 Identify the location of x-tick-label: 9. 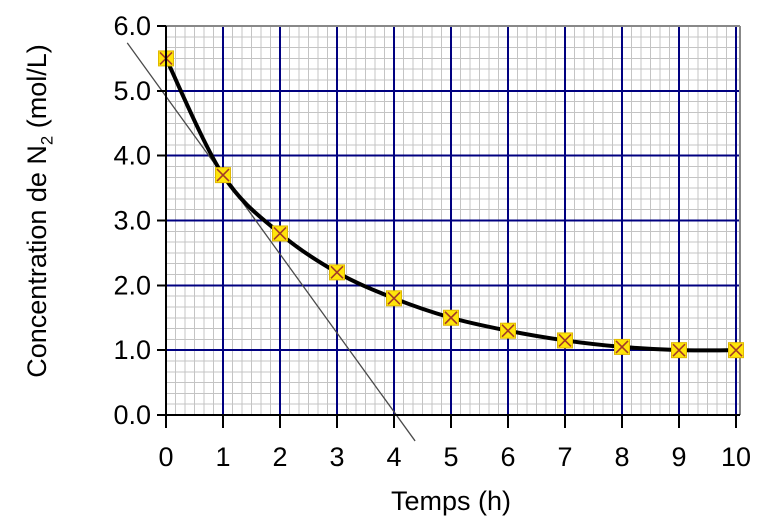
(678, 457).